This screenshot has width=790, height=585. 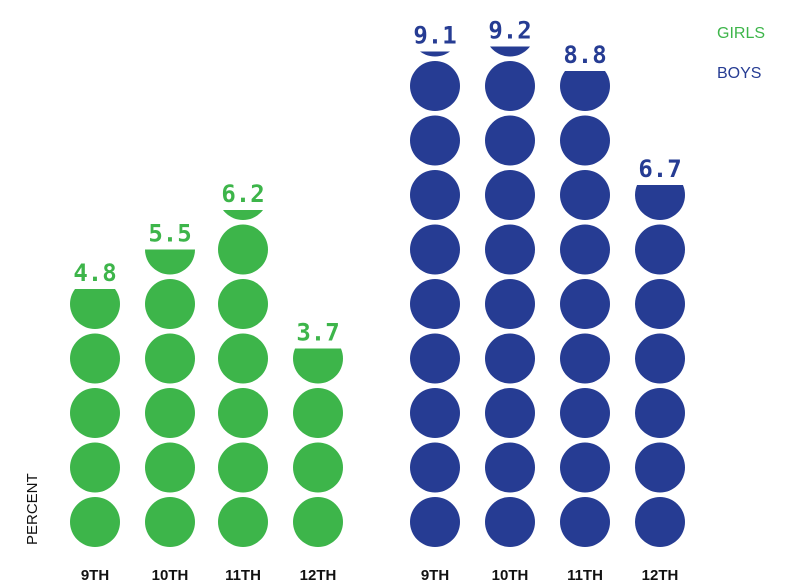 What do you see at coordinates (318, 366) in the screenshot?
I see `dot-girls-12th-partial` at bounding box center [318, 366].